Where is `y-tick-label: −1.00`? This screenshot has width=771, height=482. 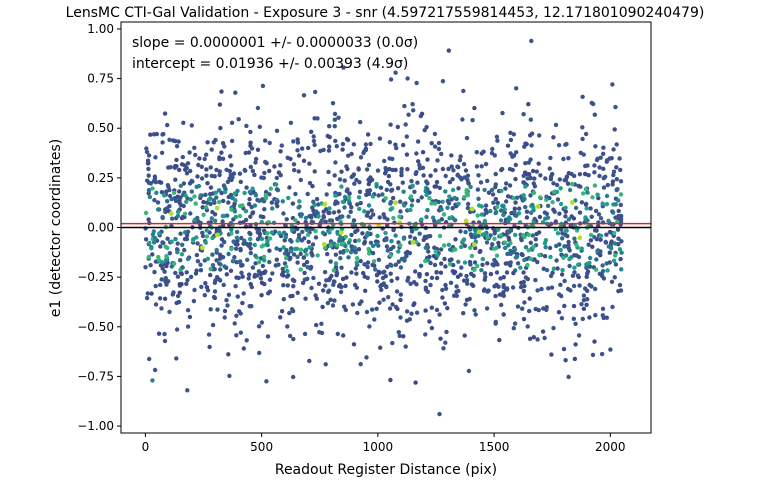 y-tick-label: −1.00 is located at coordinates (95, 426).